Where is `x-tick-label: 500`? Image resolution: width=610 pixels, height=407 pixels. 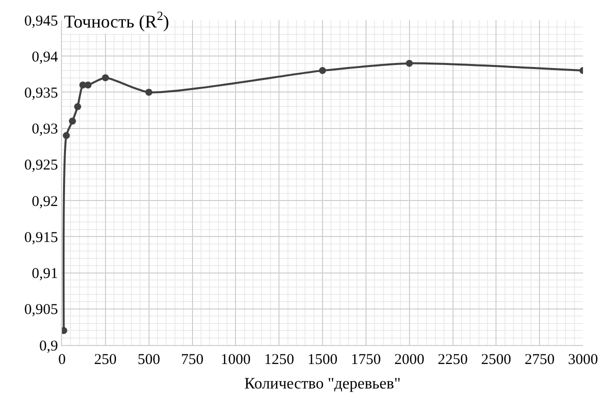 x-tick-label: 500 is located at coordinates (149, 360).